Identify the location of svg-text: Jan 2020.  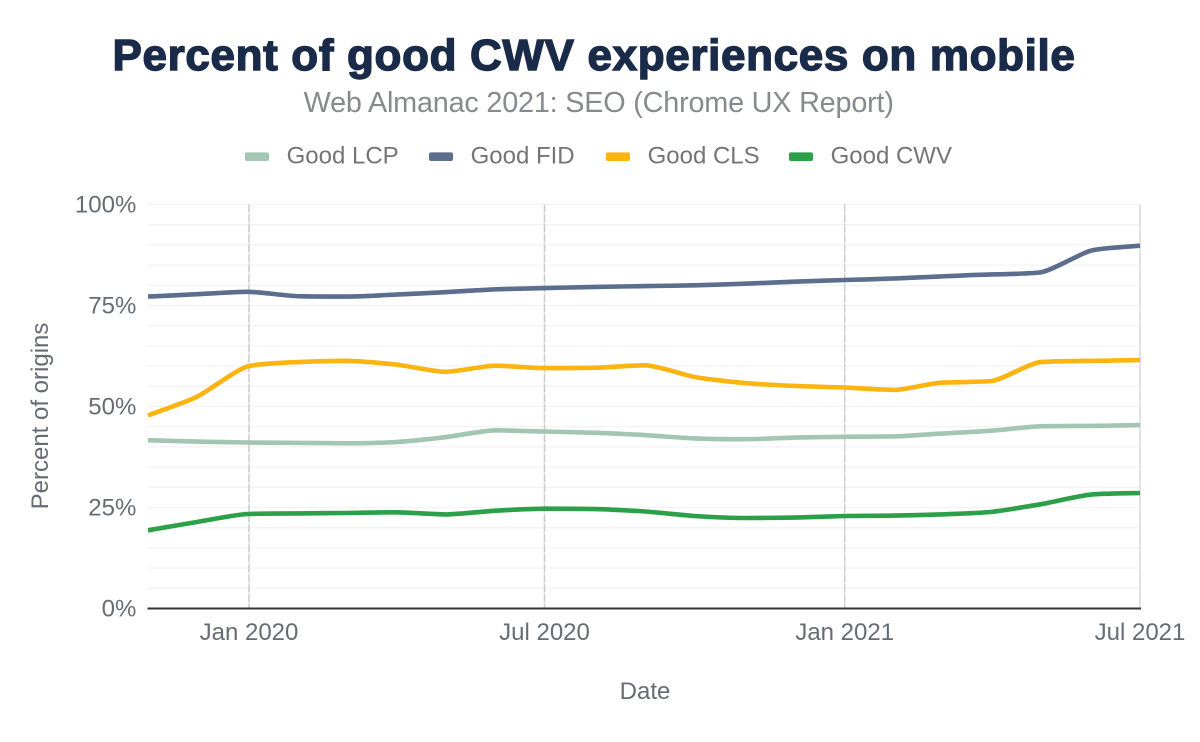
(249, 632).